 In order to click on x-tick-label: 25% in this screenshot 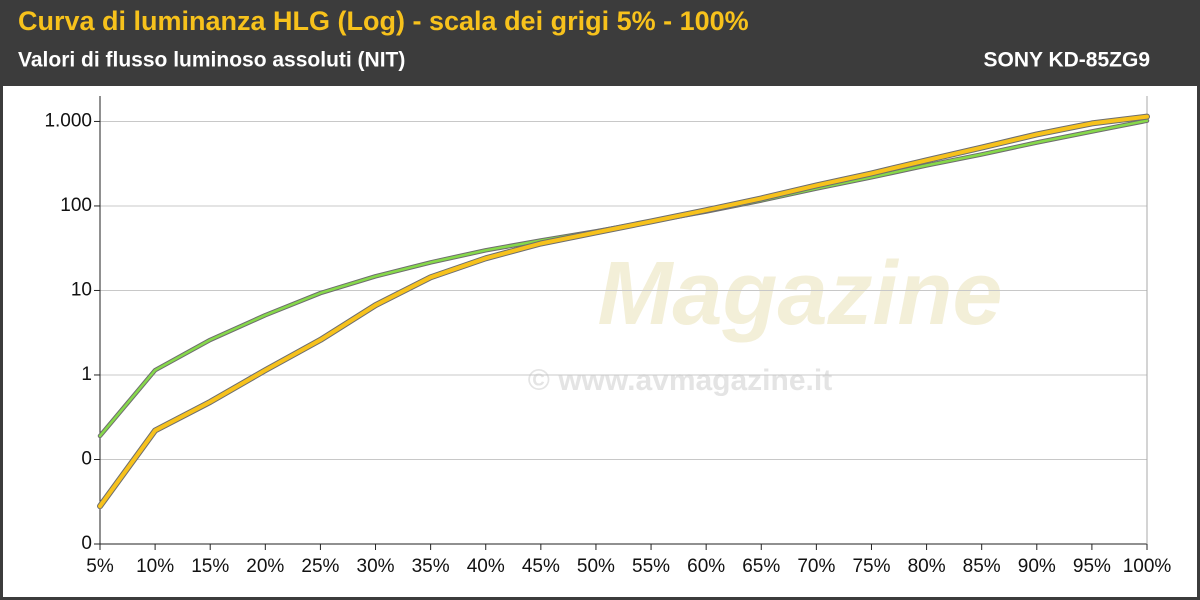, I will do `click(320, 566)`.